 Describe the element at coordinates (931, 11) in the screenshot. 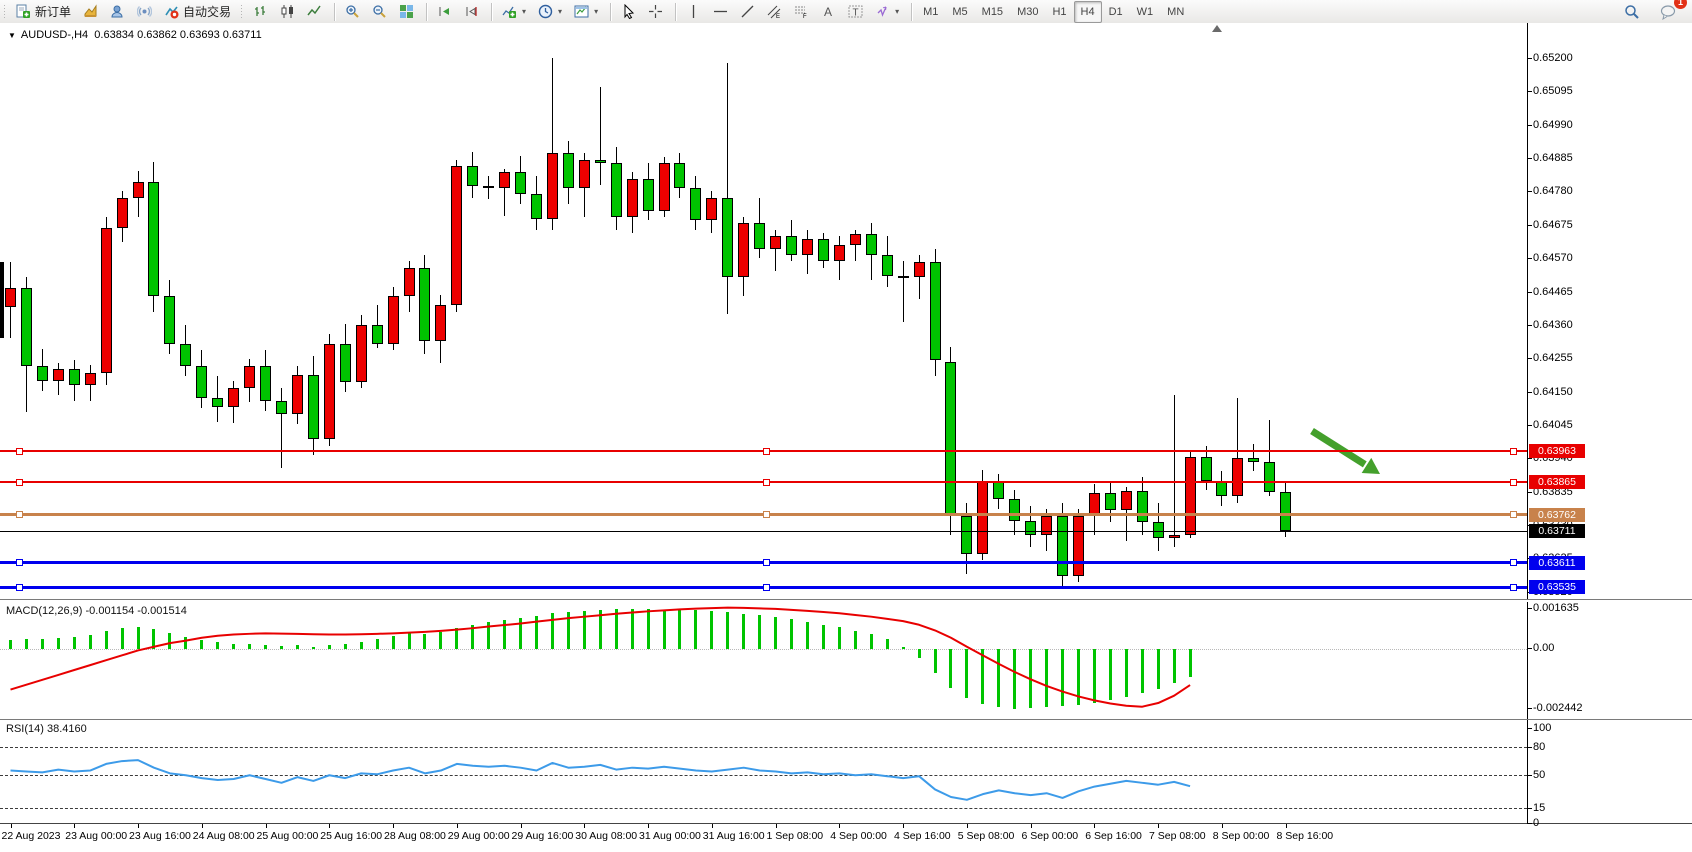

I see `timeframe-m1: M1` at that location.